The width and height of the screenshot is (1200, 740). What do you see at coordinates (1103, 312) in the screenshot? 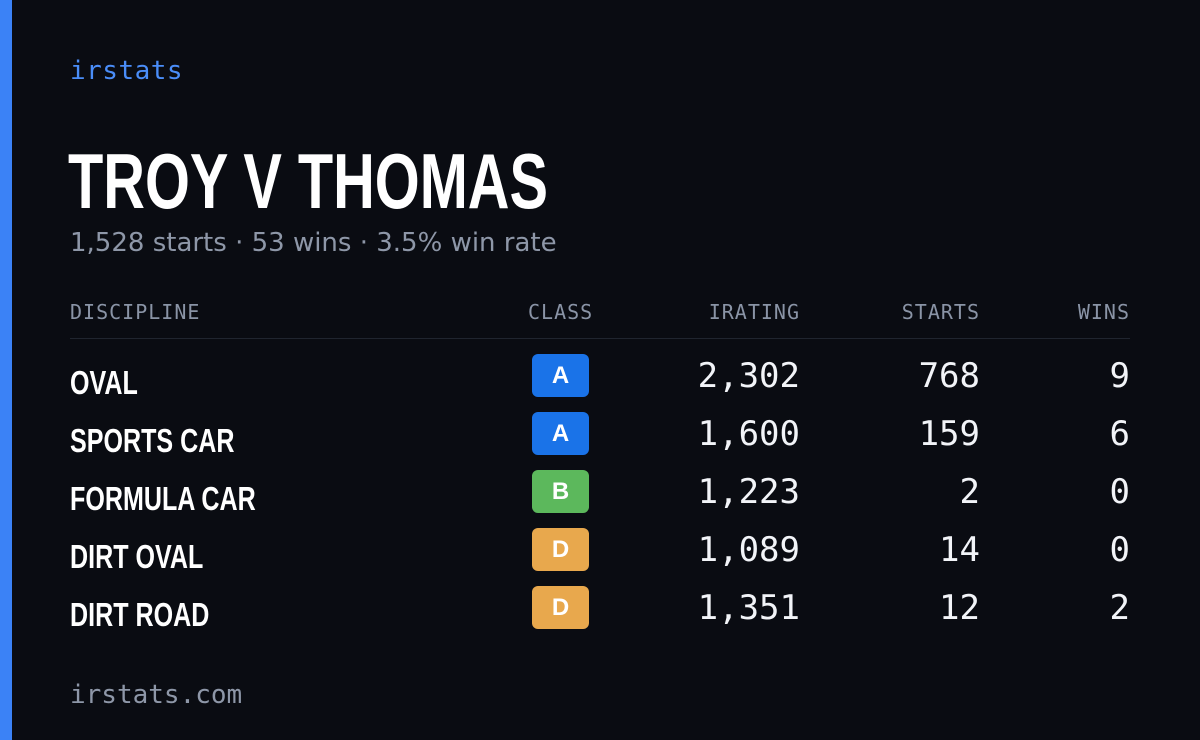
I see `header-wins: WINS` at bounding box center [1103, 312].